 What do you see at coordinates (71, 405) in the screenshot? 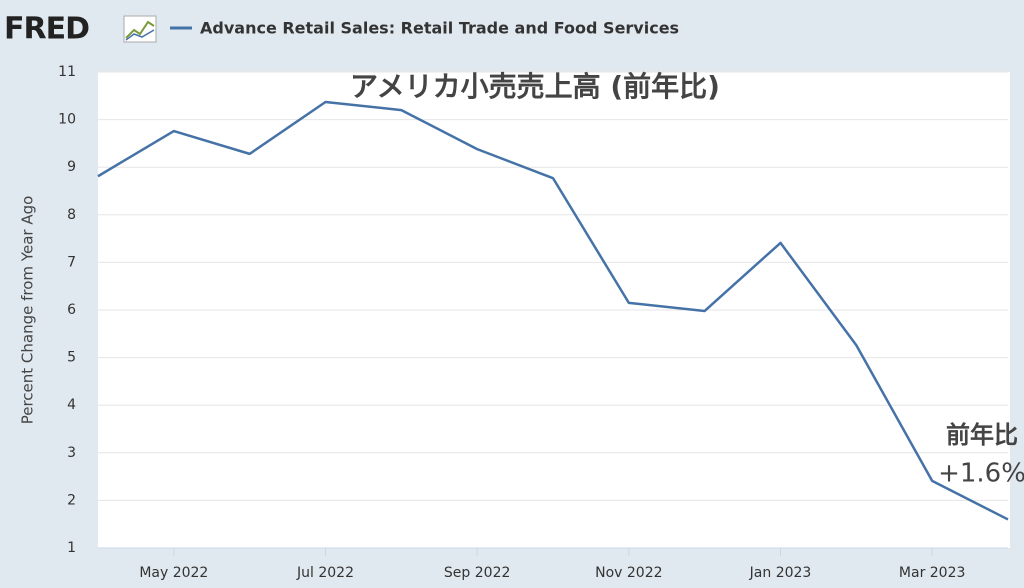
I see `y-tick-label: 4` at bounding box center [71, 405].